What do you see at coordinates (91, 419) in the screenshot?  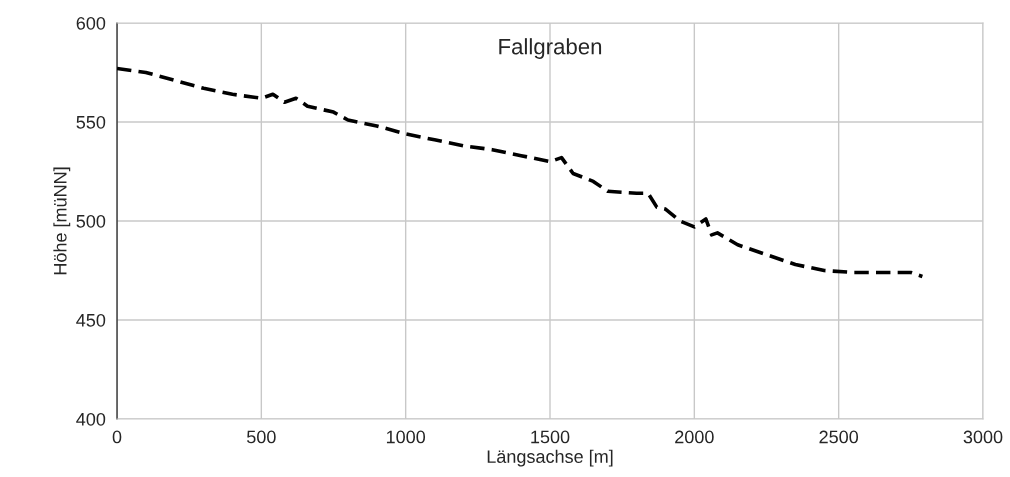 I see `y-tick-label: 400` at bounding box center [91, 419].